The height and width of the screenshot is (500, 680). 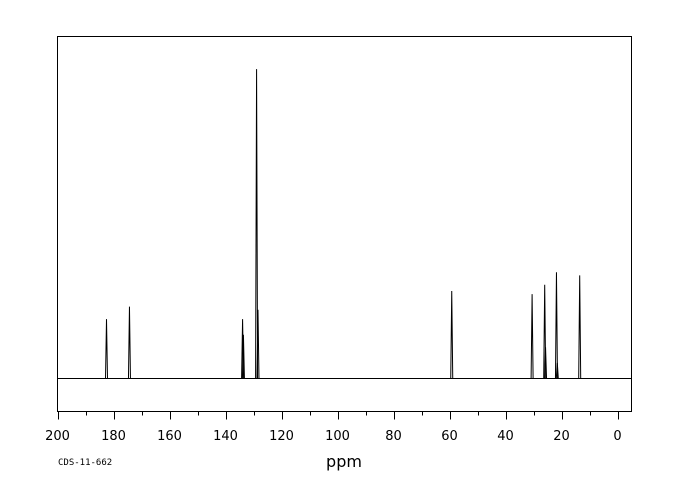 What do you see at coordinates (344, 461) in the screenshot?
I see `x-axis-title: ppm` at bounding box center [344, 461].